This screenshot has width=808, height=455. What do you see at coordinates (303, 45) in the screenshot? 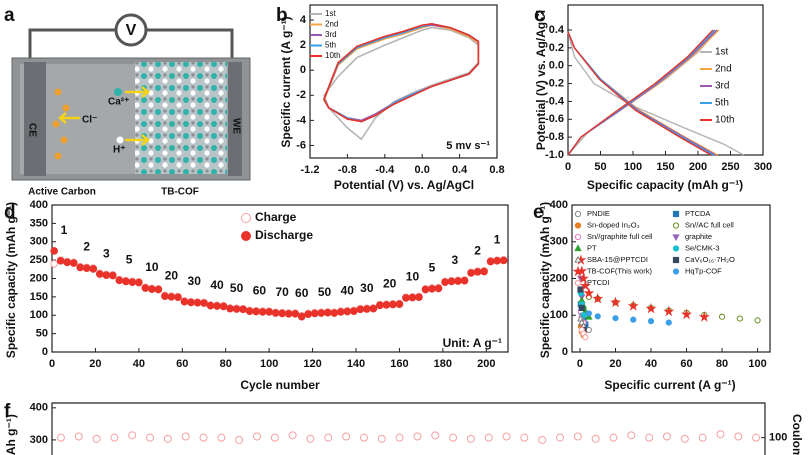
I see `y-tick-label: 2` at bounding box center [303, 45].